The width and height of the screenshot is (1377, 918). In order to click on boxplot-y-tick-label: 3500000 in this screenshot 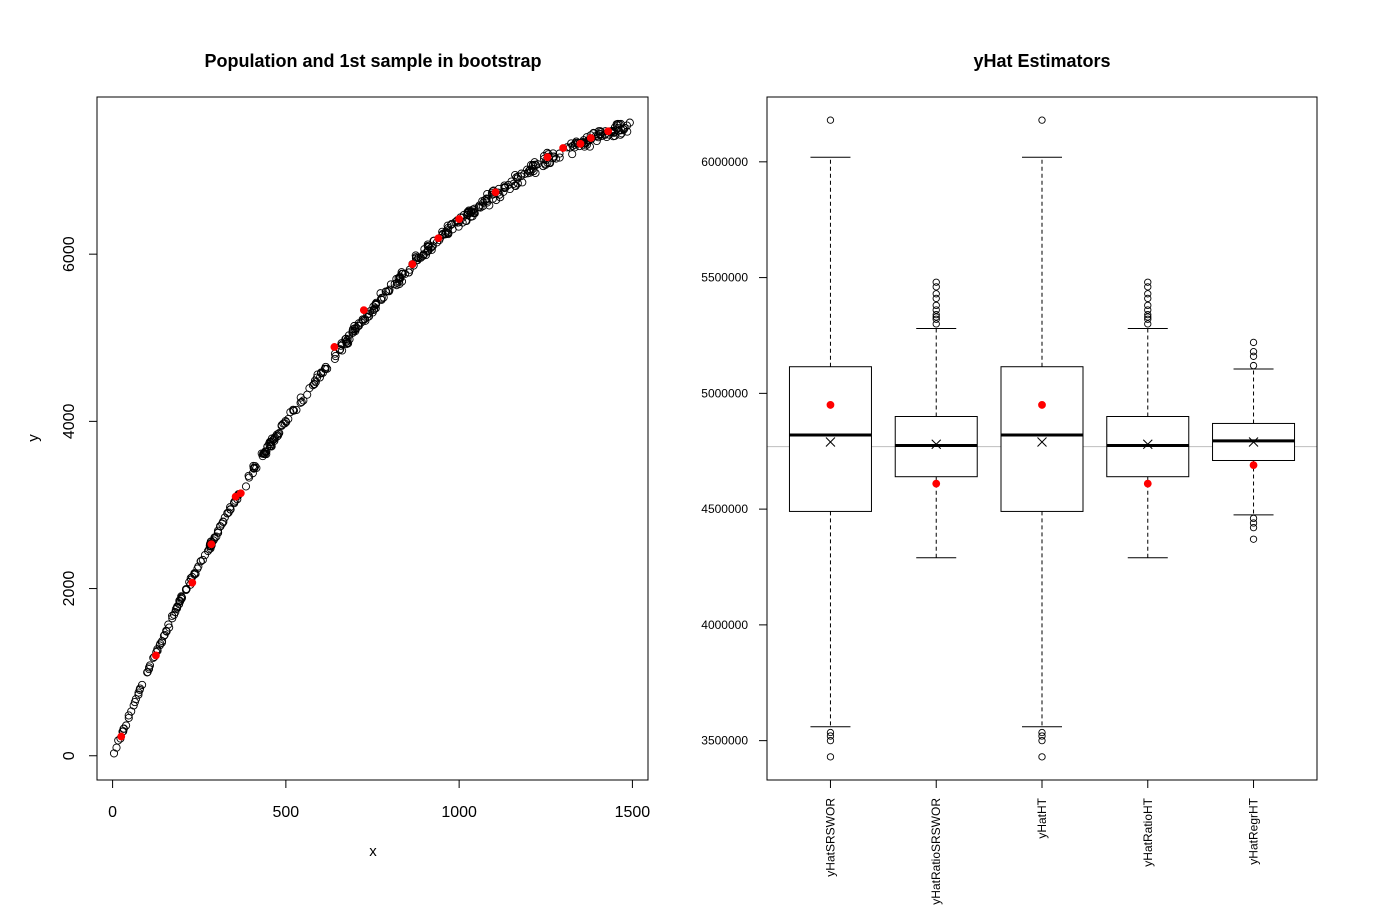, I will do `click(724, 741)`.